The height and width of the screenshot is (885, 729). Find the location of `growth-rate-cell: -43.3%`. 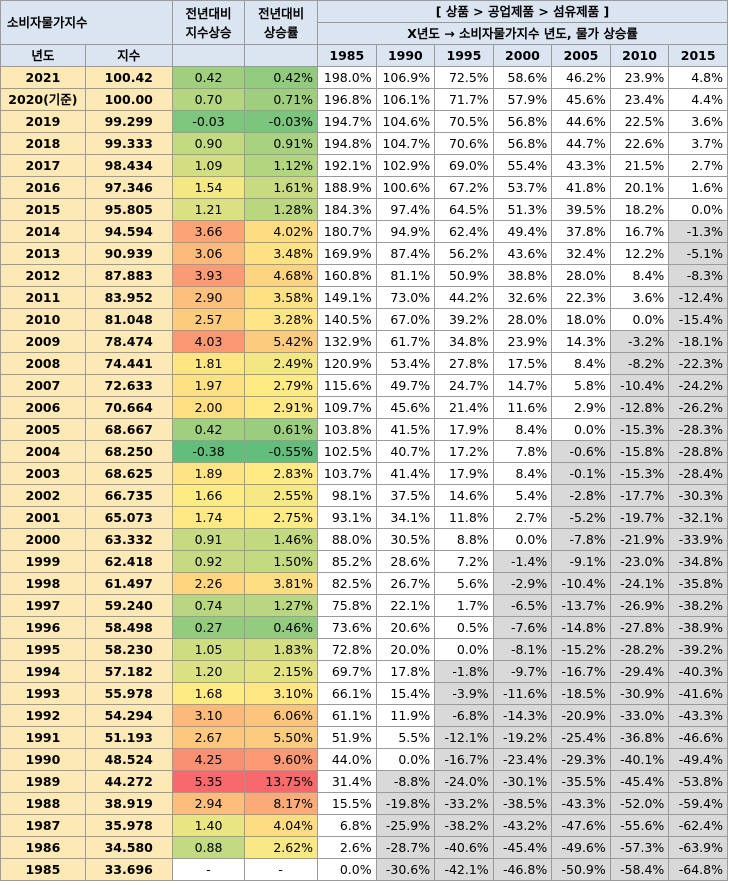

growth-rate-cell: -43.3% is located at coordinates (581, 803).